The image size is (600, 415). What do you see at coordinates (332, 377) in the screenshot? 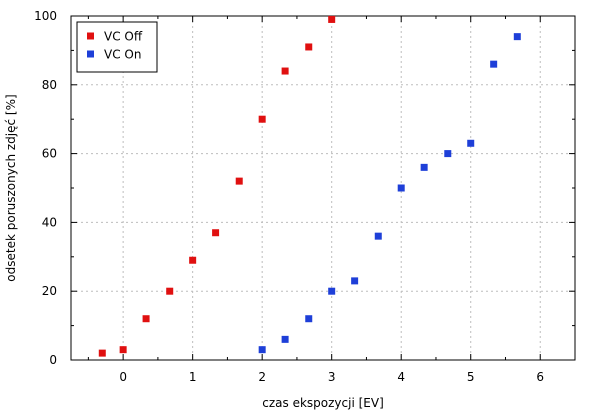
I see `x-tick-label: 3` at bounding box center [332, 377].